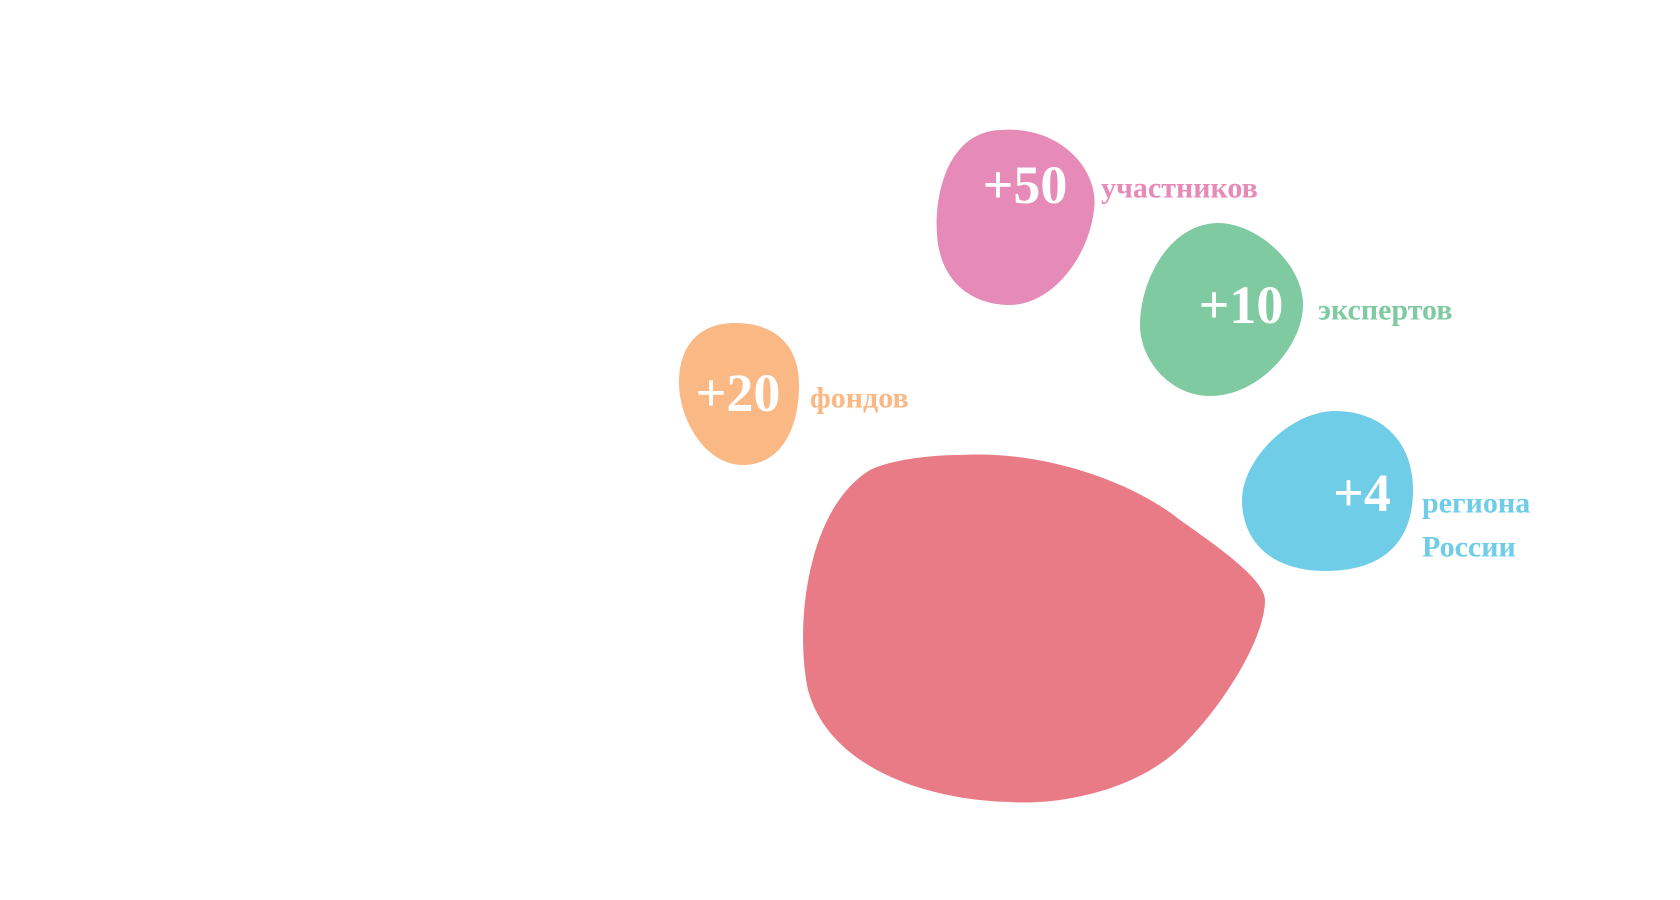 This screenshot has width=1680, height=900. I want to click on blue-blob, so click(1327, 491).